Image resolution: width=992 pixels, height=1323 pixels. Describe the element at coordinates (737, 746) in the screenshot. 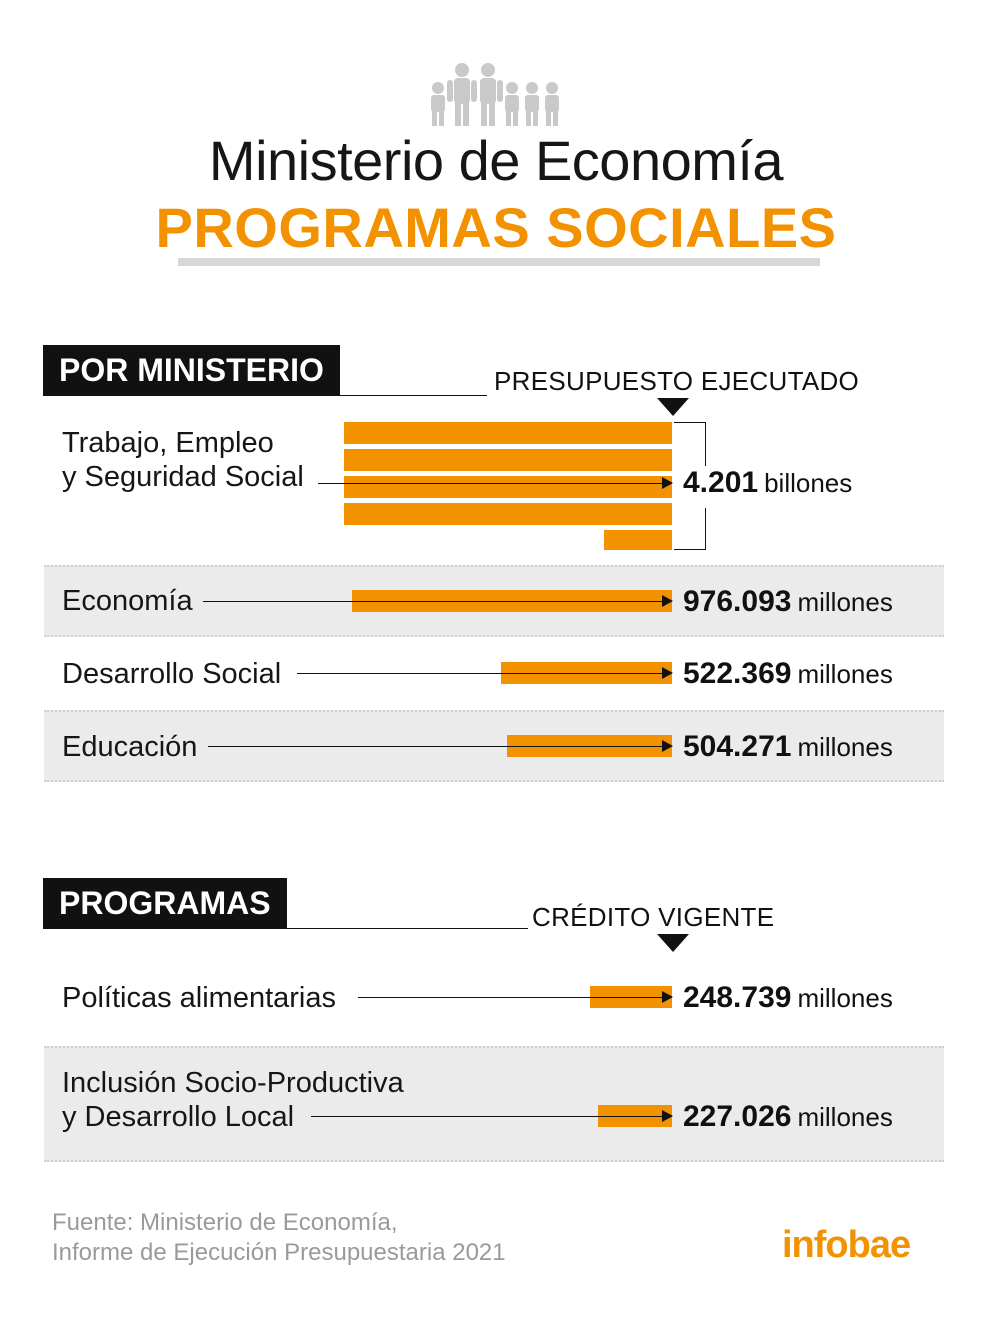

I see `value-number: 504.271` at that location.